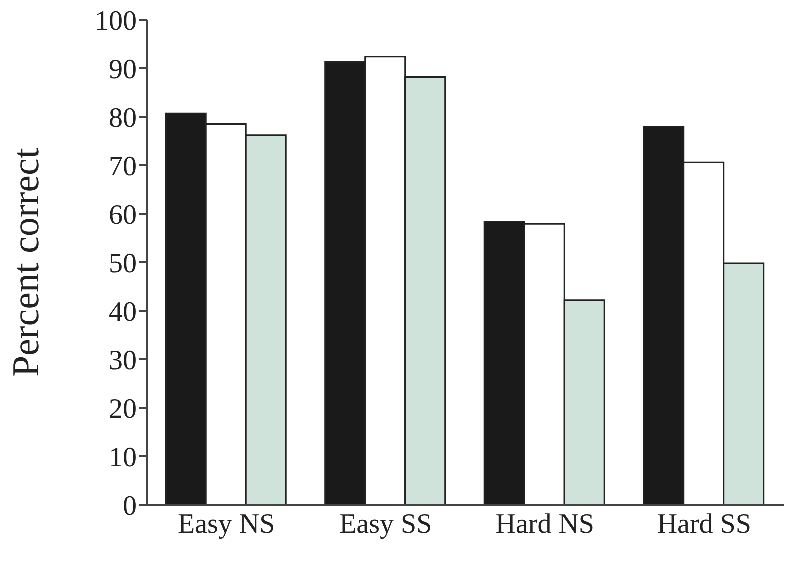  Describe the element at coordinates (123, 70) in the screenshot. I see `y-tick-label: 90` at that location.